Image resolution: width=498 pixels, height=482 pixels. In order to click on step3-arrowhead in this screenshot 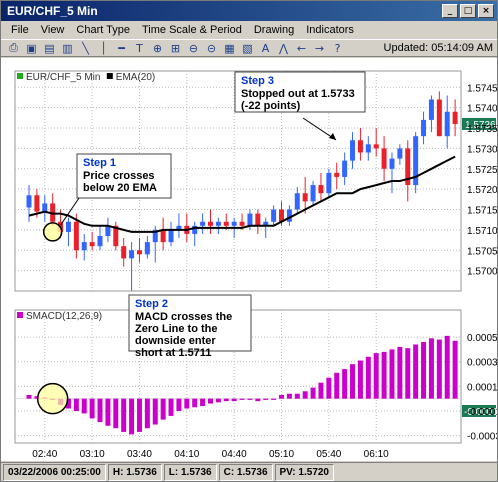, I will do `click(332, 136)`.